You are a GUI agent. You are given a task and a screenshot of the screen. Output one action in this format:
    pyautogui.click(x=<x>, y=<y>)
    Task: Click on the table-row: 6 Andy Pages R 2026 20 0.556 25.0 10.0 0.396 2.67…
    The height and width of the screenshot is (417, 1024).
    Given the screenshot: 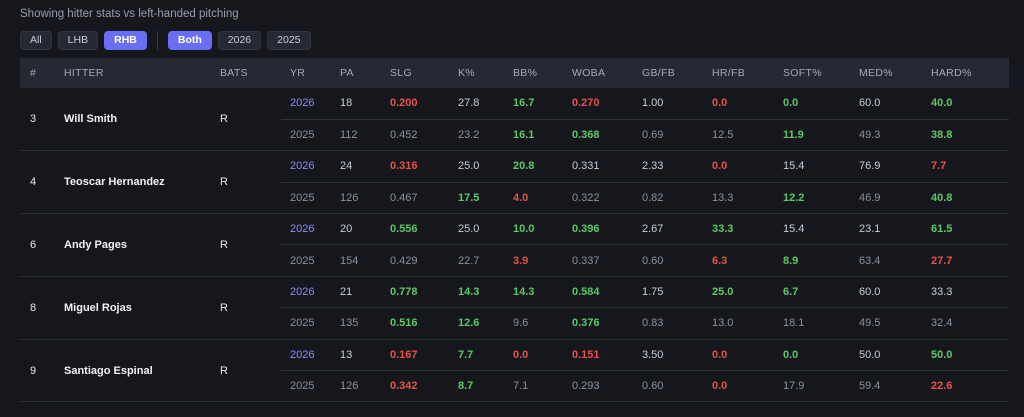 What is the action you would take?
    pyautogui.click(x=514, y=245)
    